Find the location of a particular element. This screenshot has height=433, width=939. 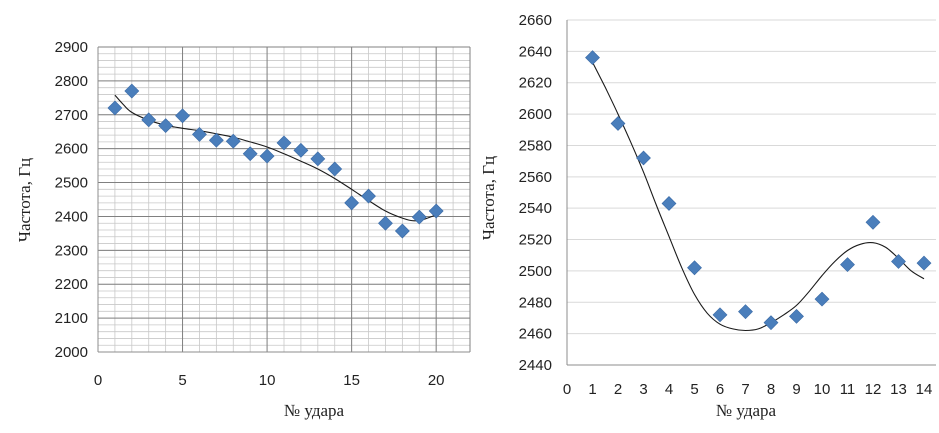

right-chart-x-ticks: 0 1 2 3 4 5 6 7 8 9 10 11 12 13 14 is located at coordinates (748, 389).